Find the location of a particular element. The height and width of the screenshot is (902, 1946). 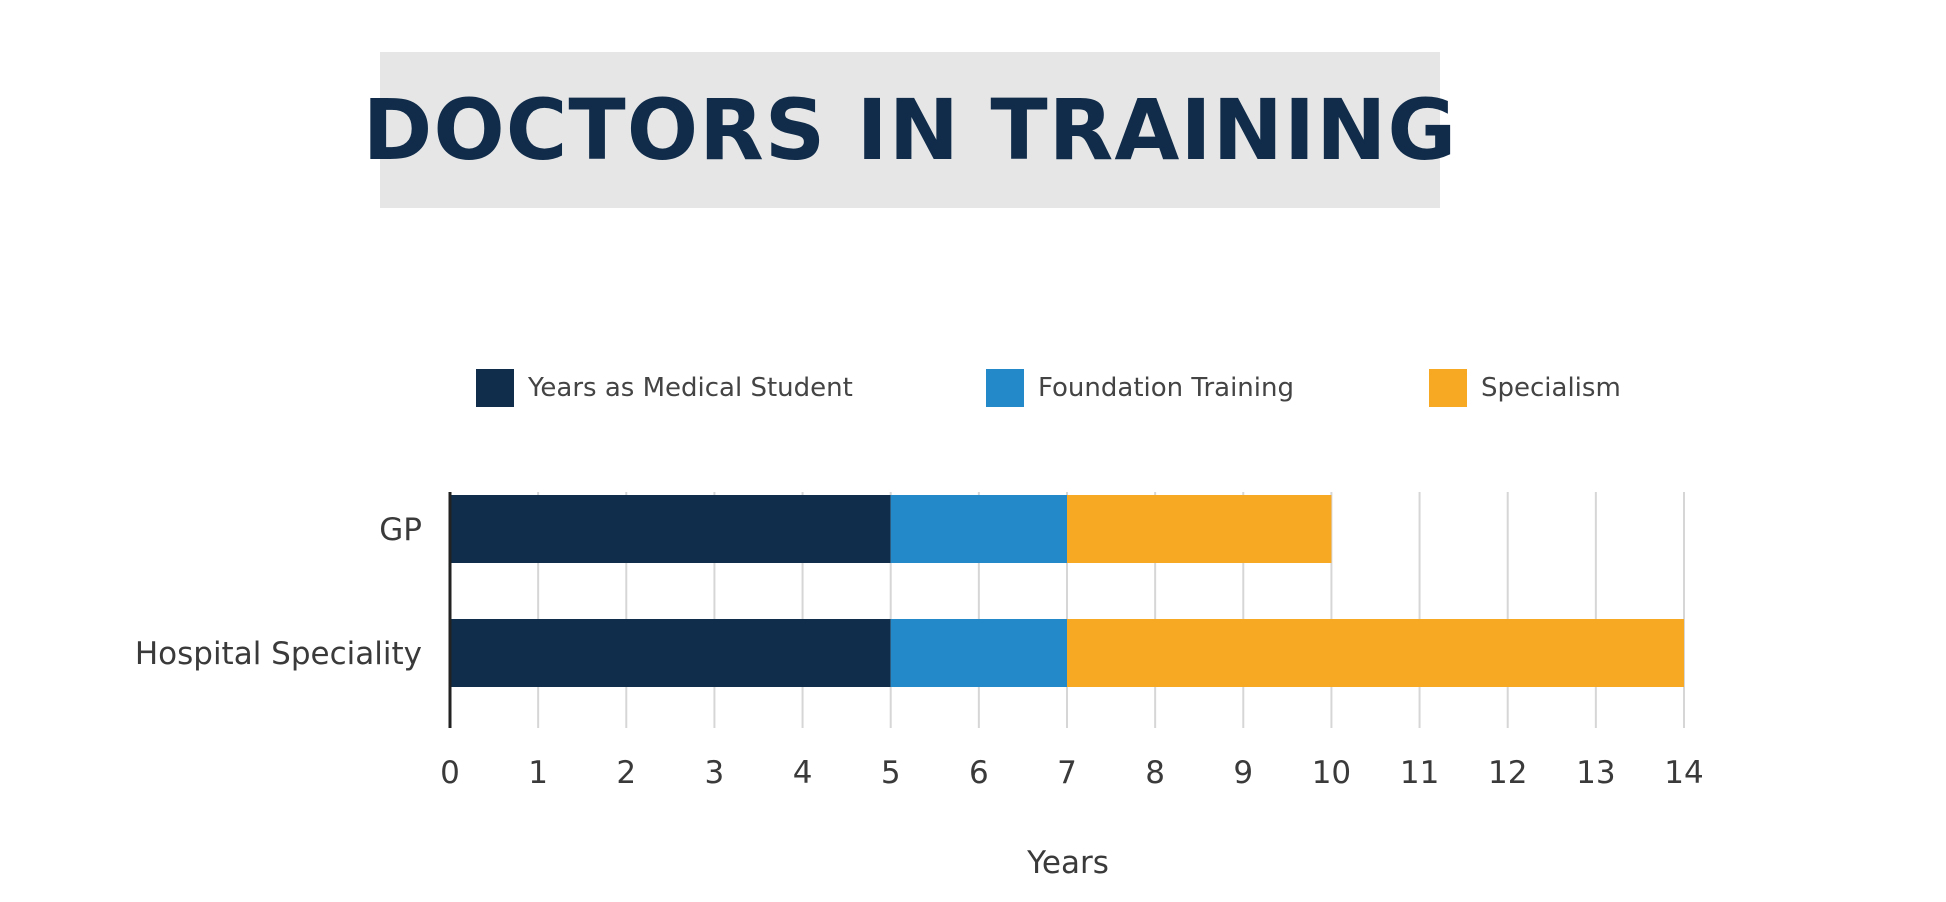

legend-swatch-medical-student is located at coordinates (495, 388).